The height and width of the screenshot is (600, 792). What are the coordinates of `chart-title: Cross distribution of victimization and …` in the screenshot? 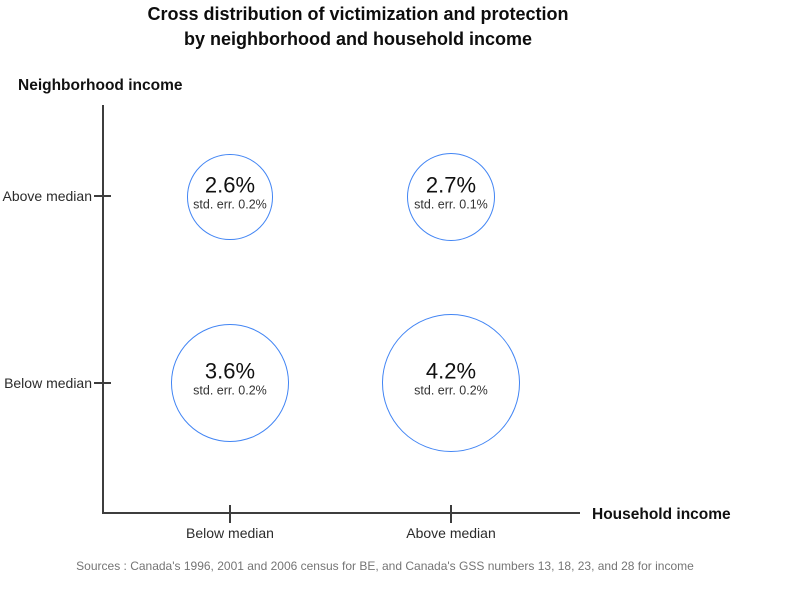 It's located at (358, 27).